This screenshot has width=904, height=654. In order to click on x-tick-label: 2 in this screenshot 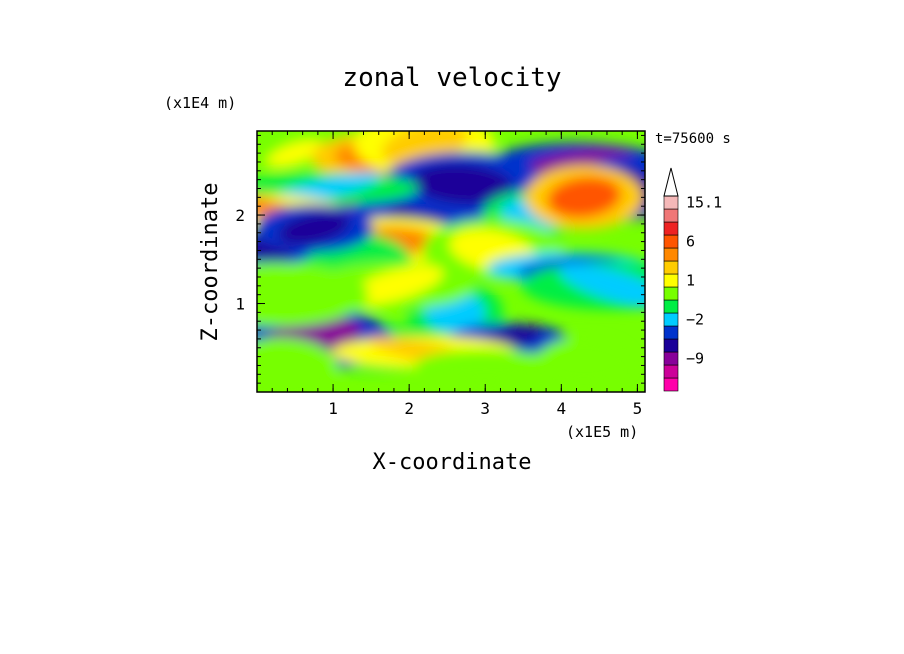, I will do `click(409, 408)`.